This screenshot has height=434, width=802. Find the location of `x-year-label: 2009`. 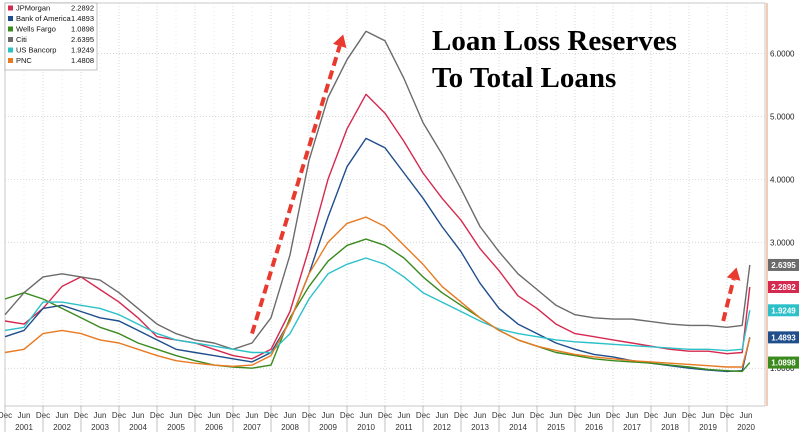

x-year-label: 2009 is located at coordinates (328, 427).